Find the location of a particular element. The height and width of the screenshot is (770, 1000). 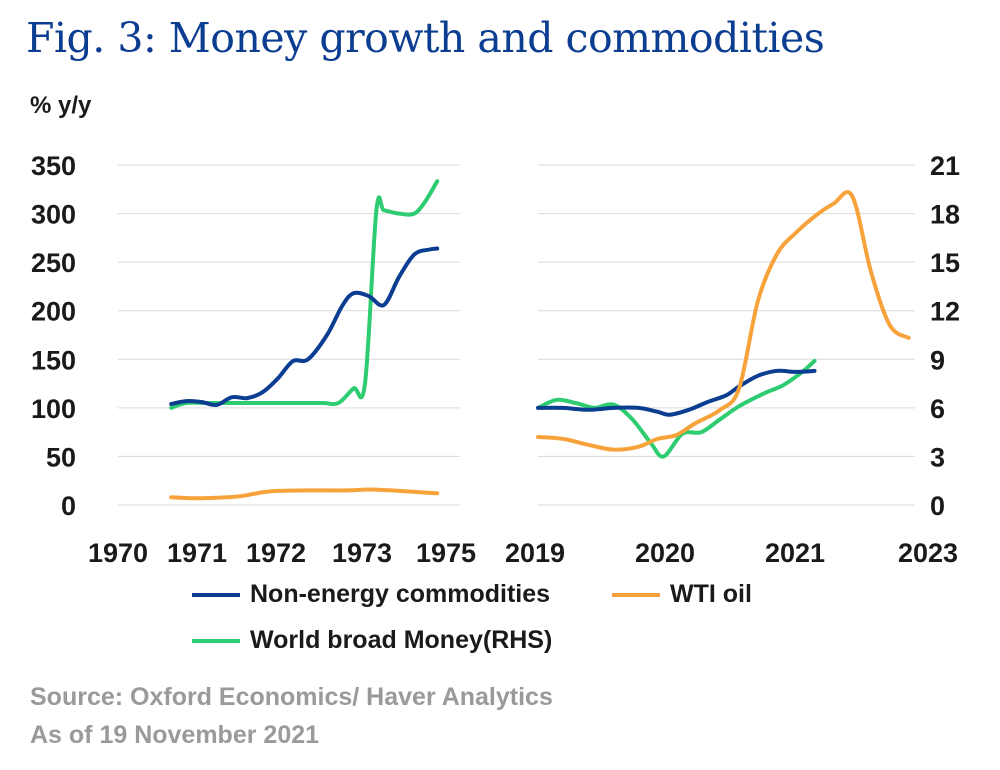

legend-item-wti: WTI oil is located at coordinates (682, 594).